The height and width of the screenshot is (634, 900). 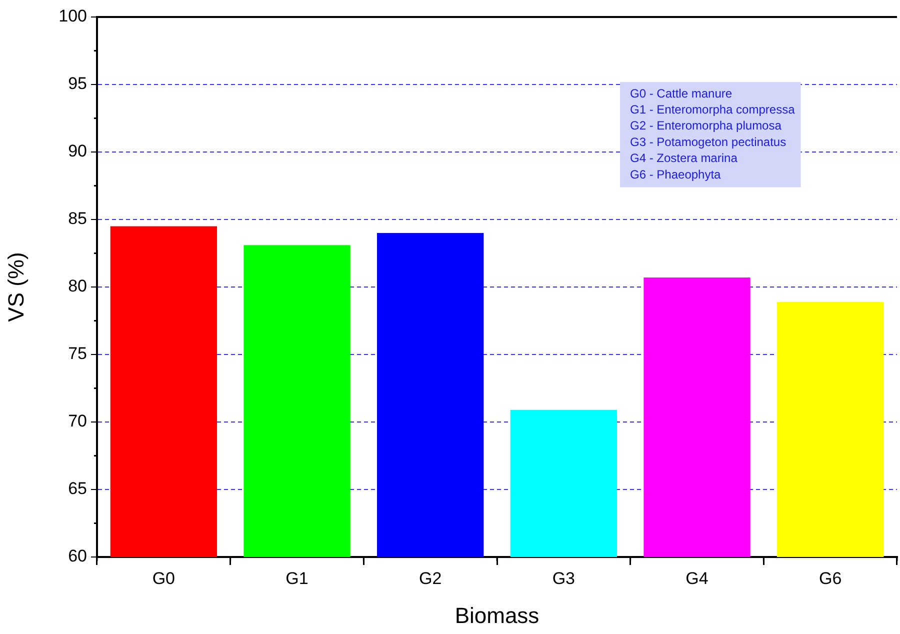 I want to click on annotation: G4 - Zostera marina, so click(x=684, y=158).